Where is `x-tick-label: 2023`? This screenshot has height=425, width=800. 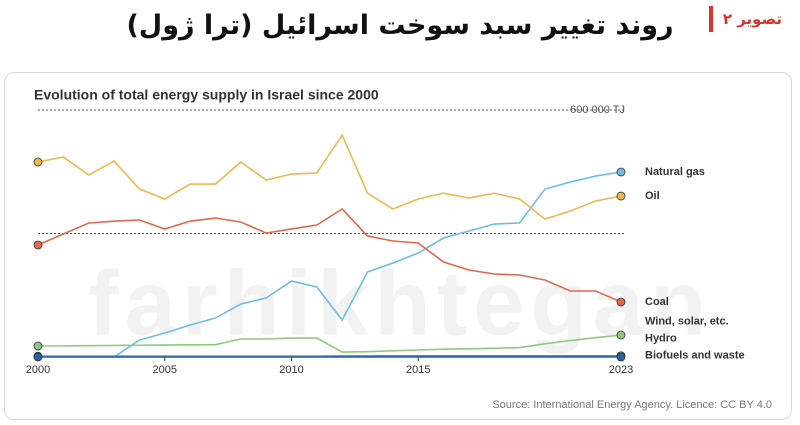 x-tick-label: 2023 is located at coordinates (621, 370).